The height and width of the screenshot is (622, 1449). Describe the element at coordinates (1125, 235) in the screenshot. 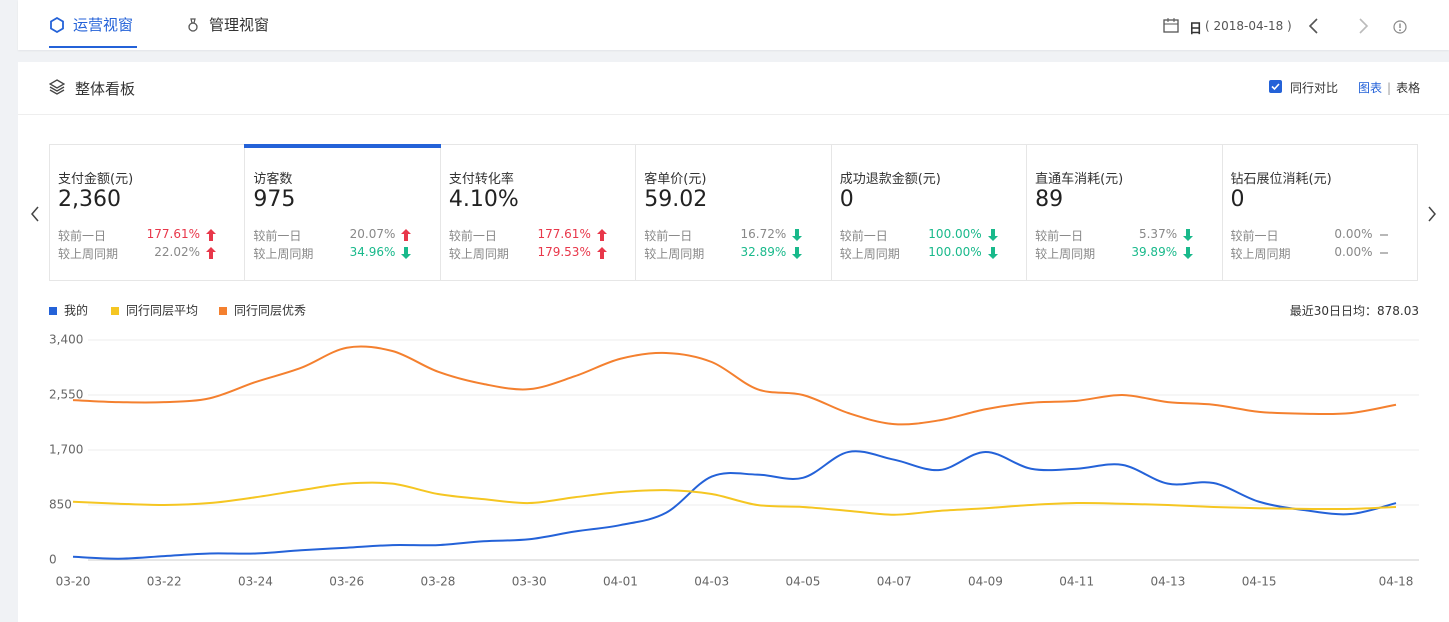

I see `compare-row: 较前一日 5.37%` at that location.